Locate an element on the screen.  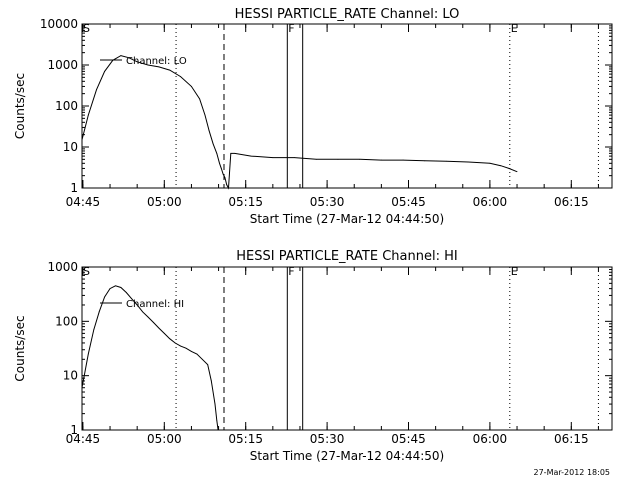
series-line is located at coordinates (150, 358).